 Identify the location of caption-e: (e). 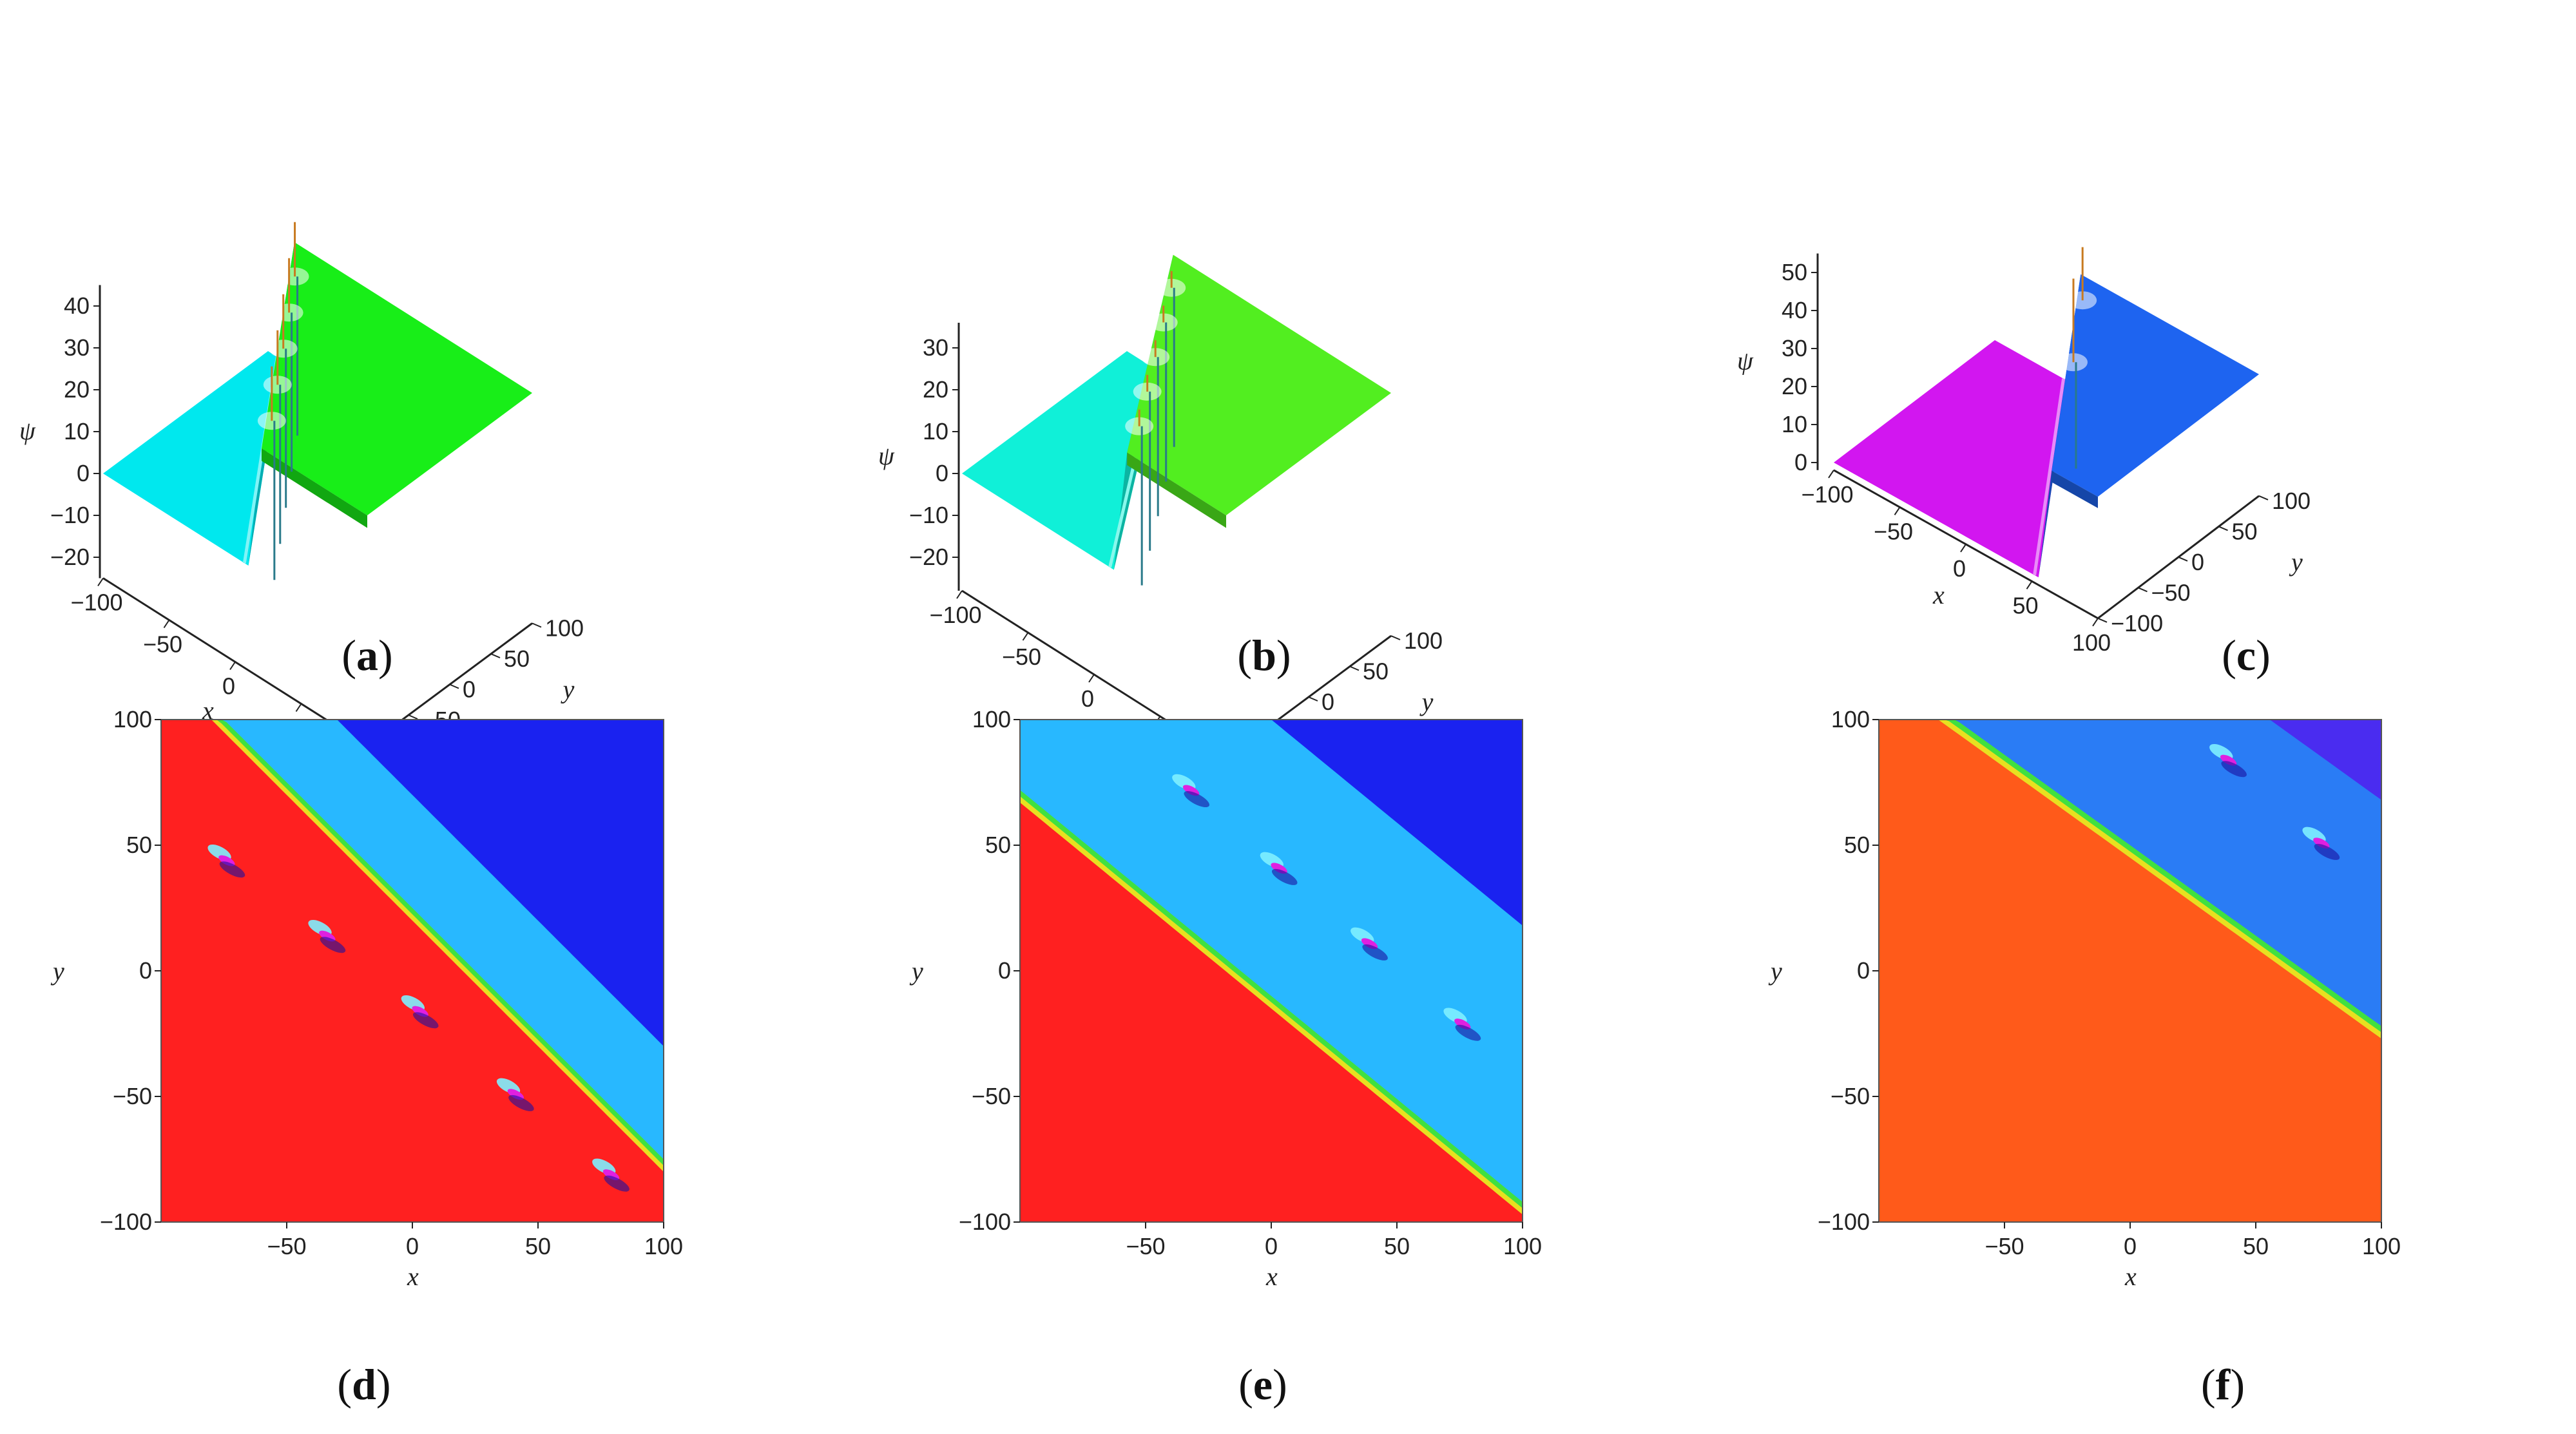
(1262, 1385).